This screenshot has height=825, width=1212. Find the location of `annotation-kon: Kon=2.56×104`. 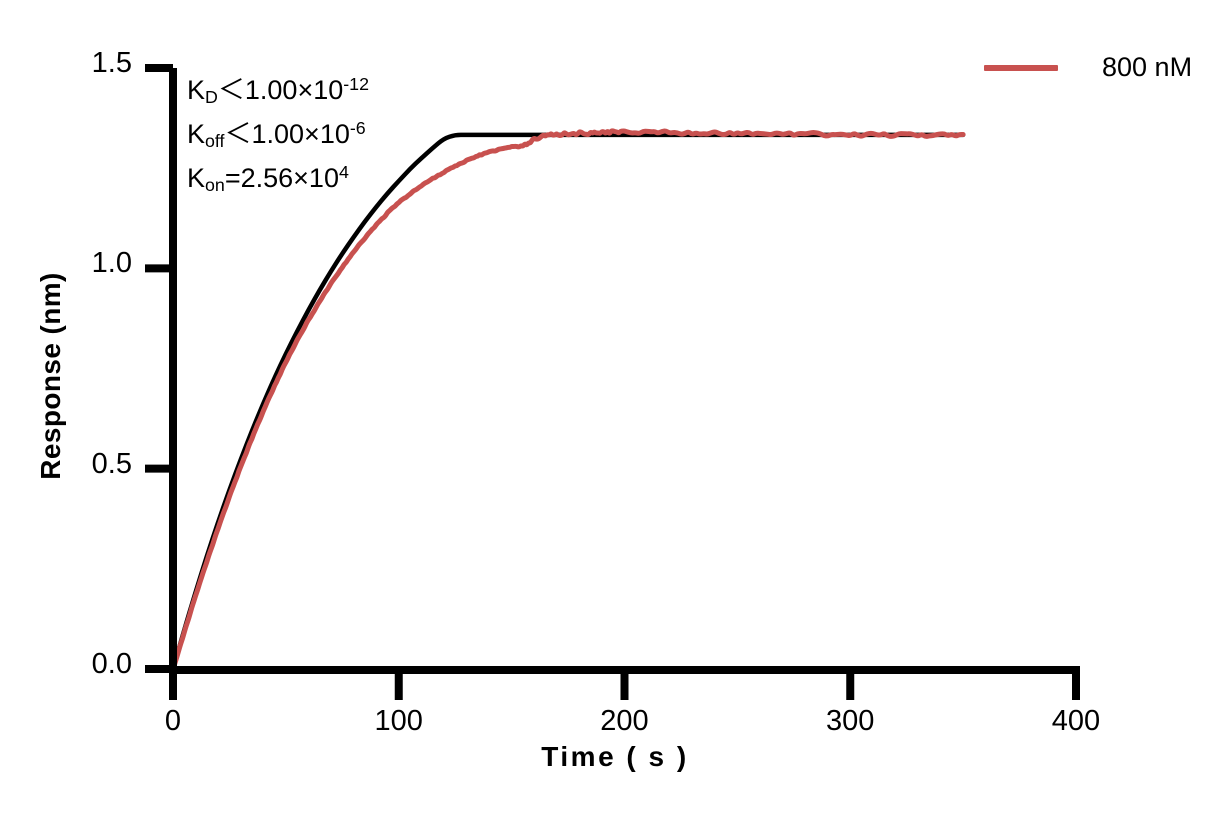

annotation-kon: Kon=2.56×104 is located at coordinates (268, 178).